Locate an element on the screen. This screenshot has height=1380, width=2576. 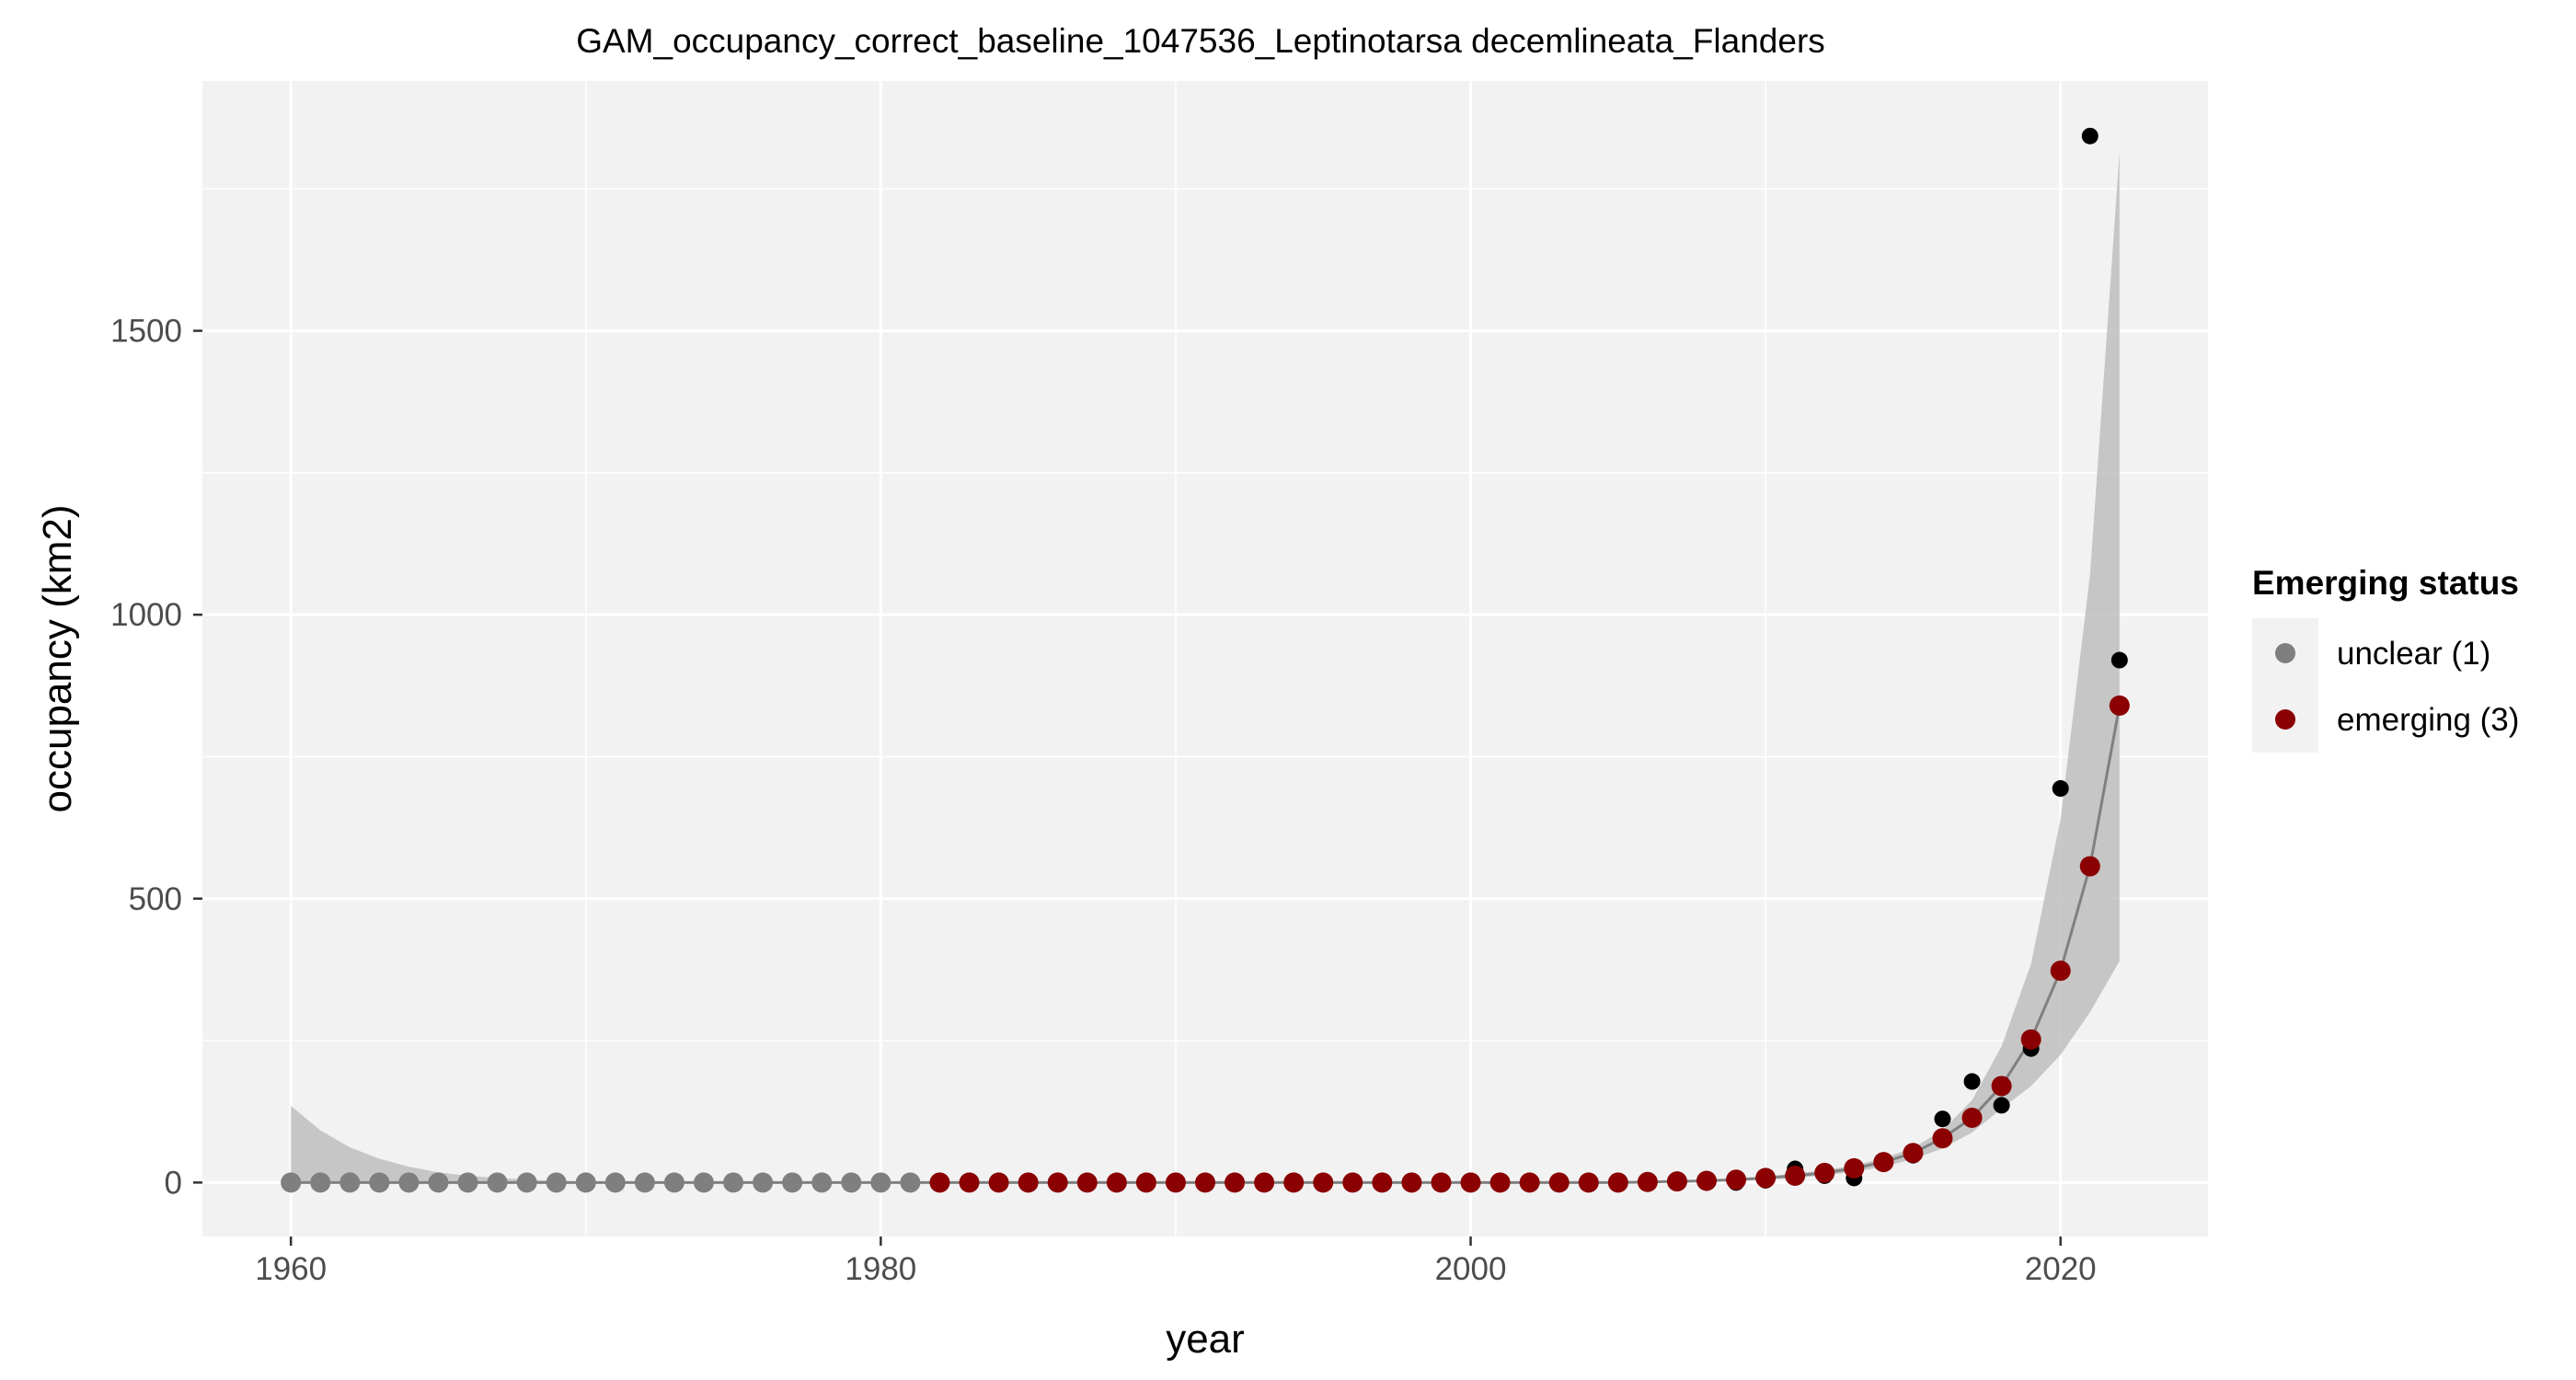
x-tick-label: 2020 is located at coordinates (2061, 1269).